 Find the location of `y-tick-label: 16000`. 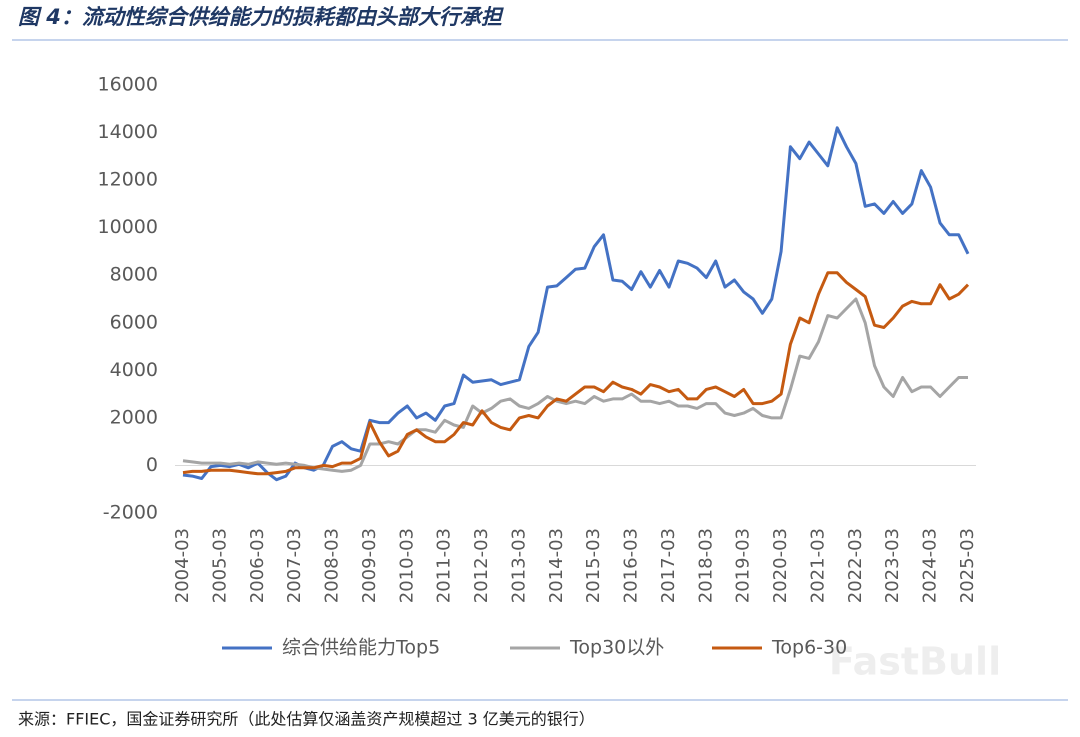

y-tick-label: 16000 is located at coordinates (128, 85).